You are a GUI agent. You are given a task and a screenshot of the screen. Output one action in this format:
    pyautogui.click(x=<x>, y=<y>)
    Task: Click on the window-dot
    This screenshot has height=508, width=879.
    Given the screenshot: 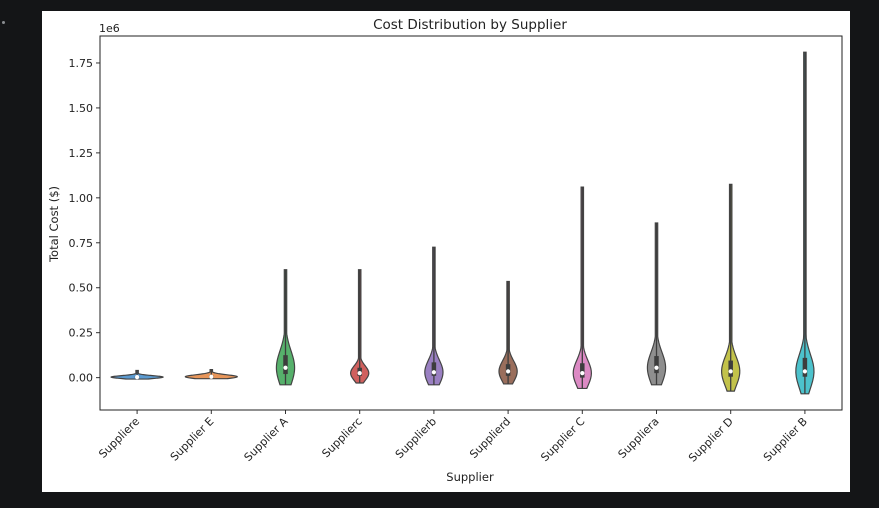 What is the action you would take?
    pyautogui.click(x=3, y=22)
    